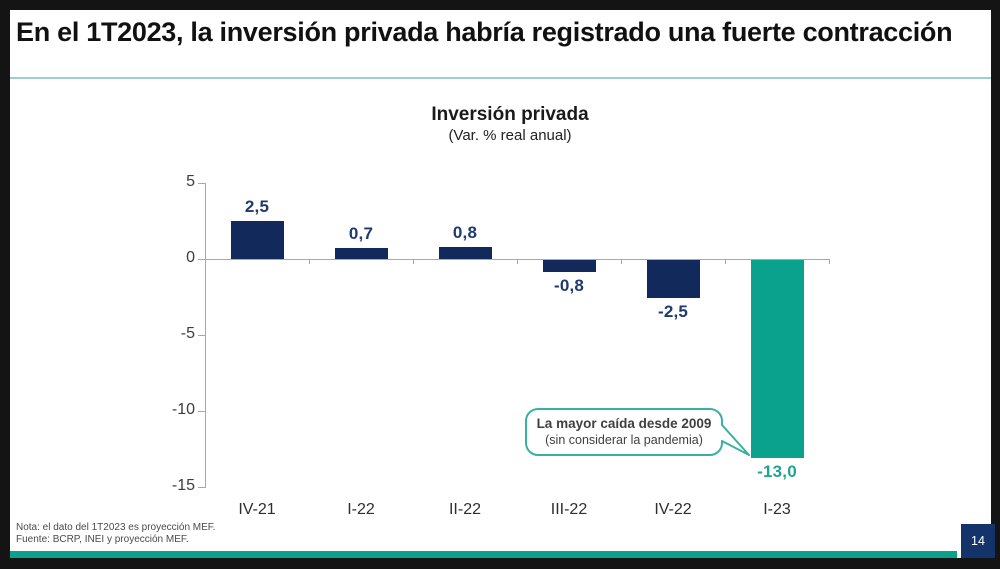  I want to click on x-tick-label: III-22, so click(569, 509).